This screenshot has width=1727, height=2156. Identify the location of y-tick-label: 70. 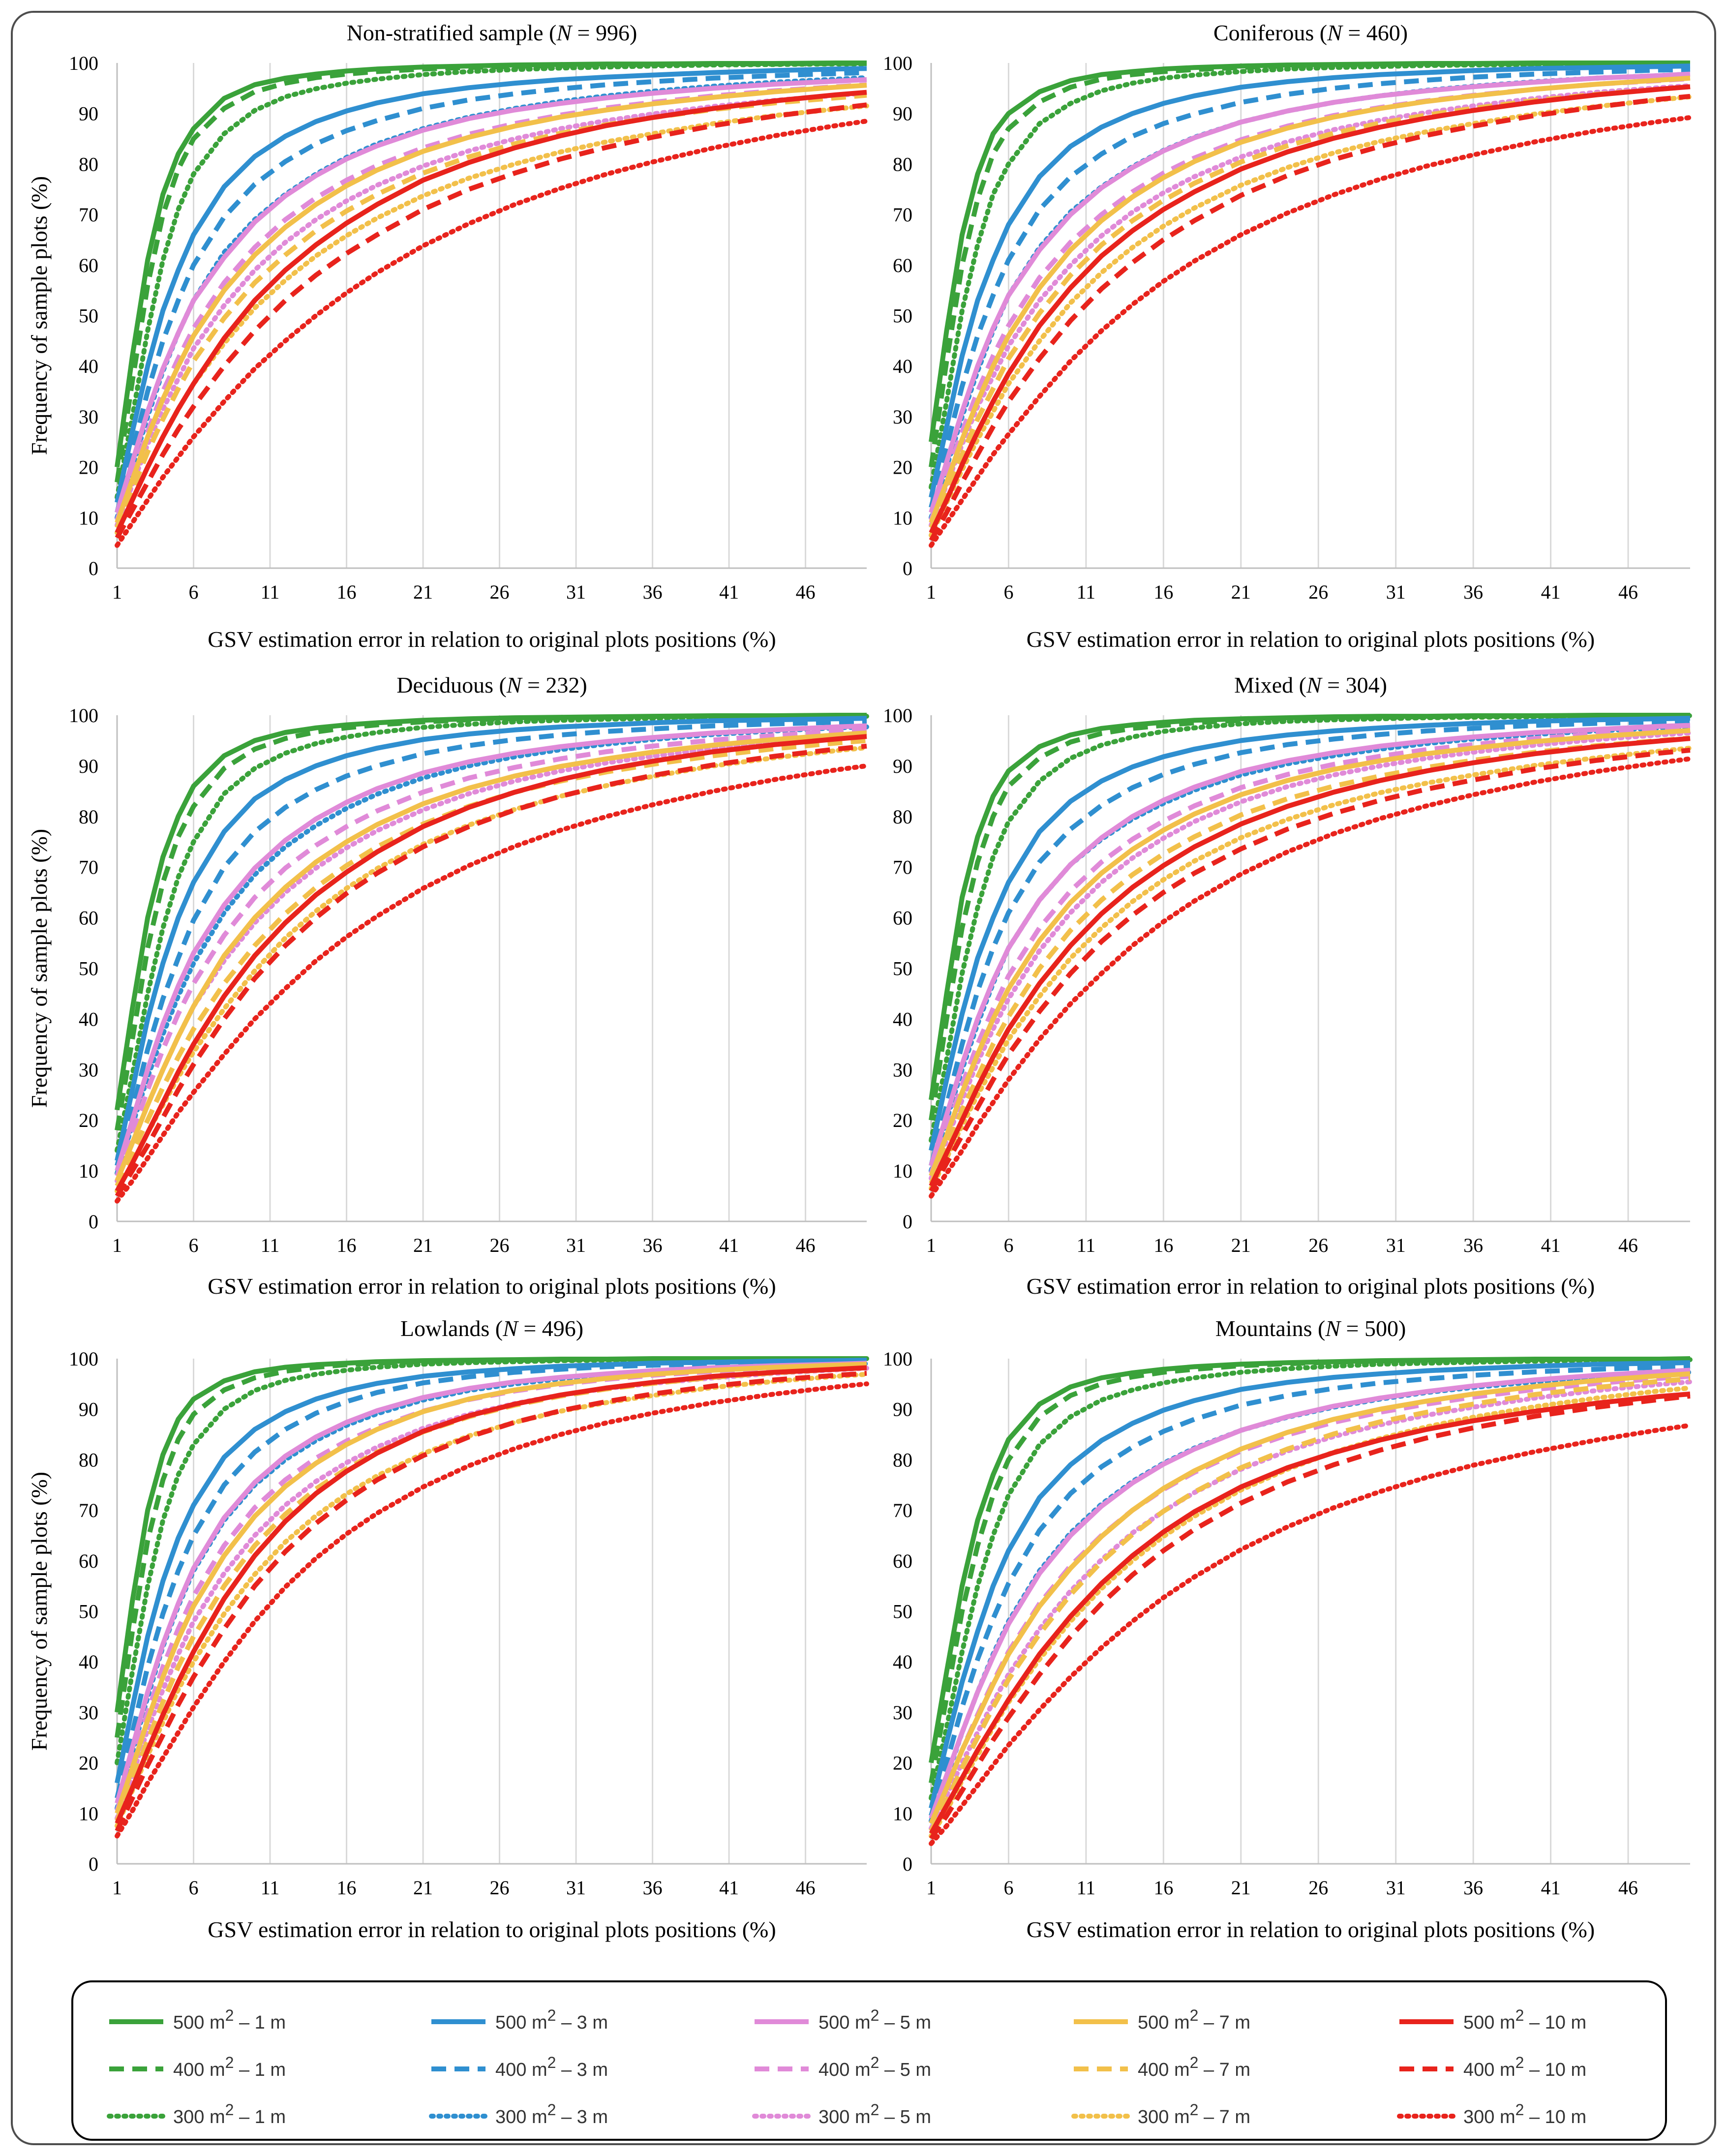
(88, 215).